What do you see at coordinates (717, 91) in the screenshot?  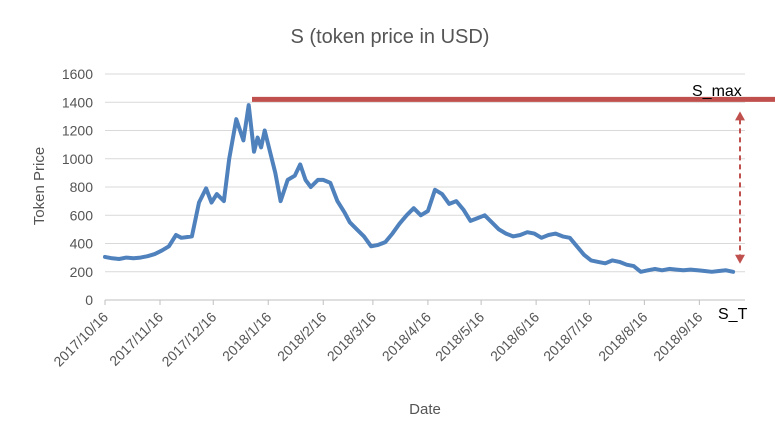 I see `s-max-label: S_max` at bounding box center [717, 91].